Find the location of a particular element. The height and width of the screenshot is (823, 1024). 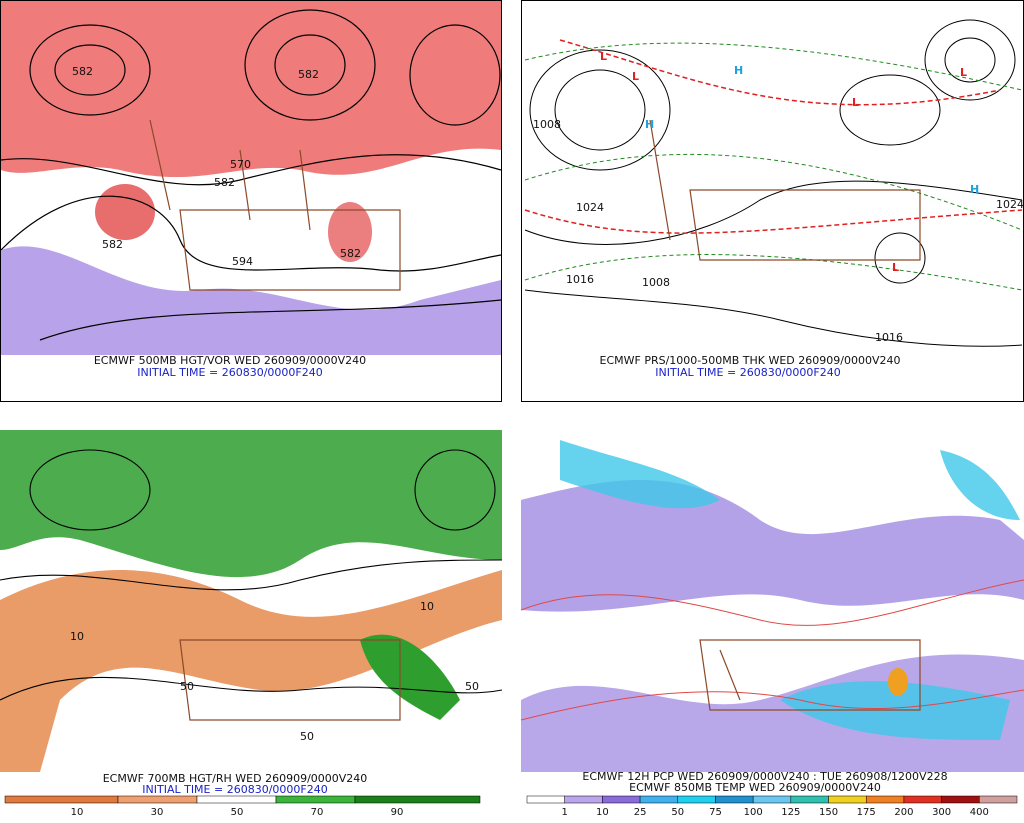

colorbar: 10 30 50 70 90 is located at coordinates (242, 807).